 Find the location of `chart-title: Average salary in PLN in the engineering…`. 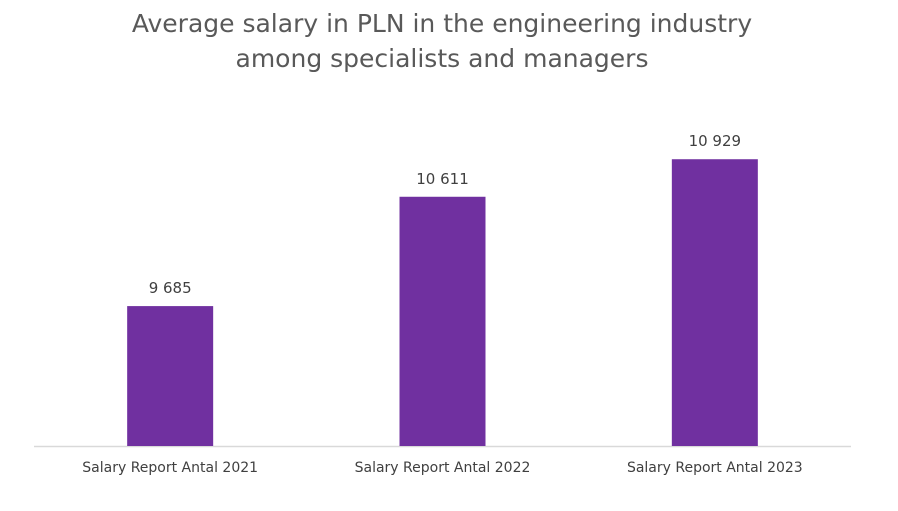

chart-title: Average salary in PLN in the engineering… is located at coordinates (442, 41).